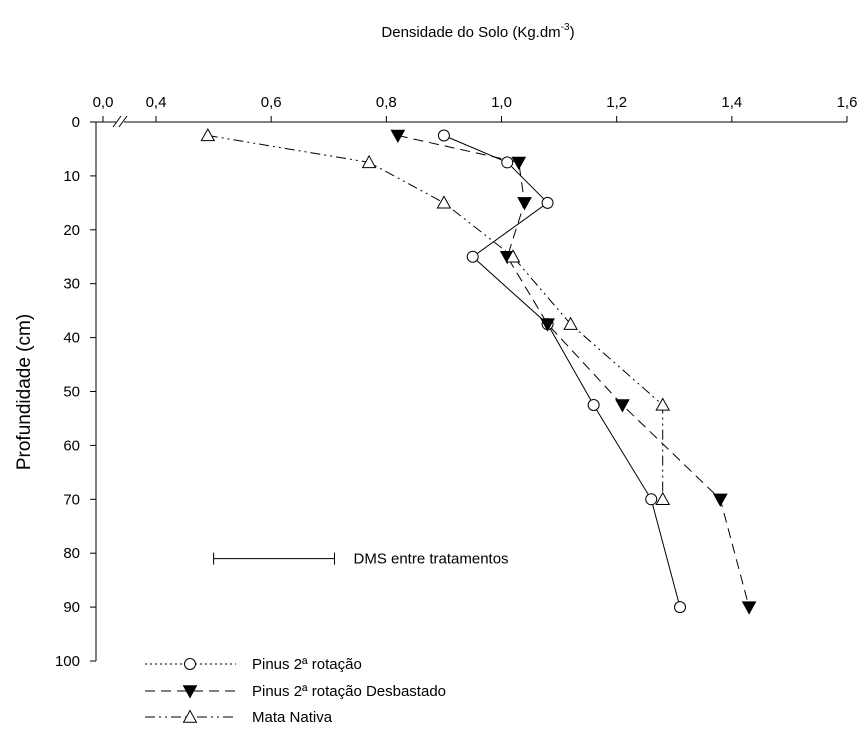 Image resolution: width=865 pixels, height=731 pixels. I want to click on chart-title: Densidade do Solo (Kg.dm-3), so click(477, 31).